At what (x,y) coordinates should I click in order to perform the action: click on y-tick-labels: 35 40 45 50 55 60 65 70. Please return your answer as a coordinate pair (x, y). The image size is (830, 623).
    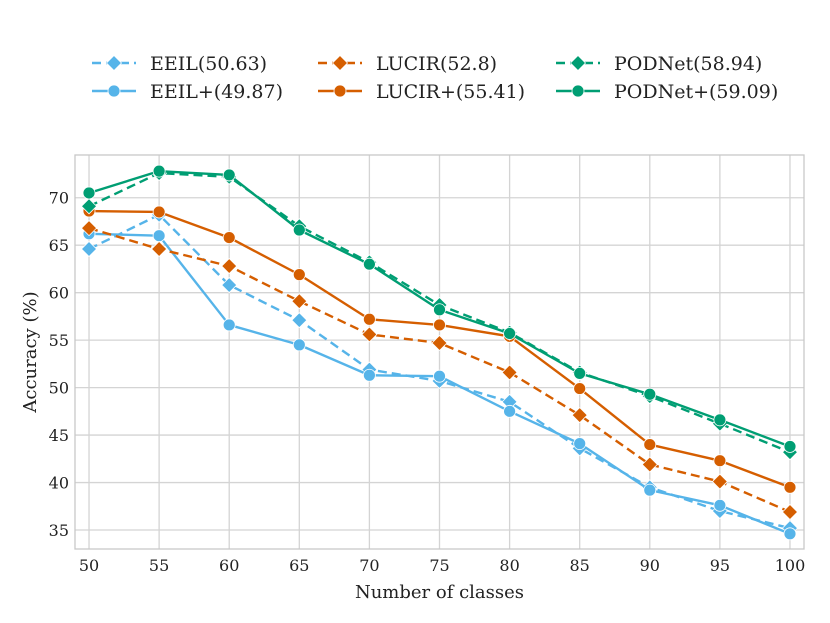
    Looking at the image, I should click on (59, 364).